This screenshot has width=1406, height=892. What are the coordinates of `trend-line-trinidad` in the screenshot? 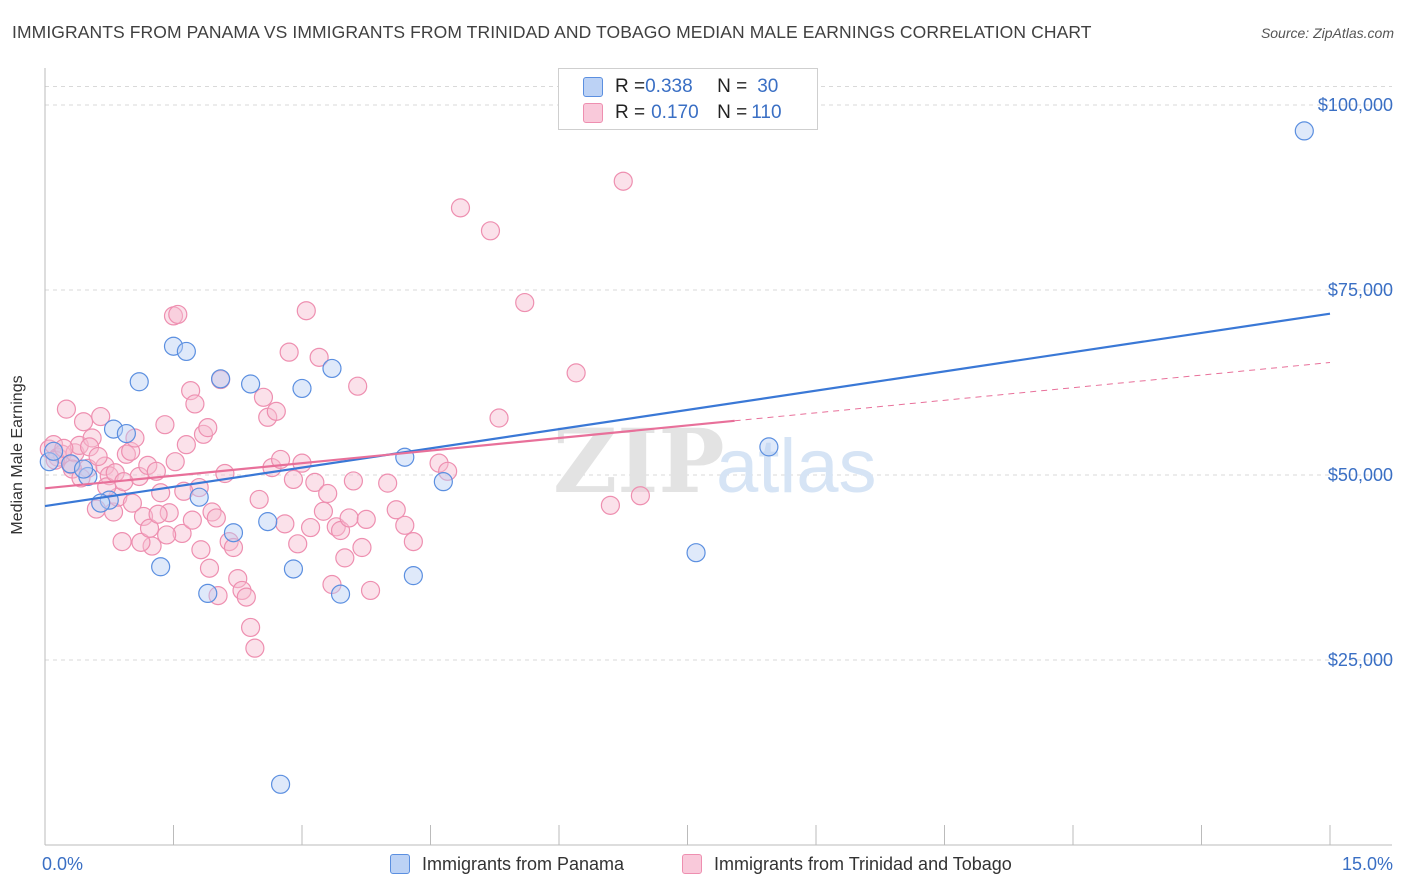 It's located at (389, 454).